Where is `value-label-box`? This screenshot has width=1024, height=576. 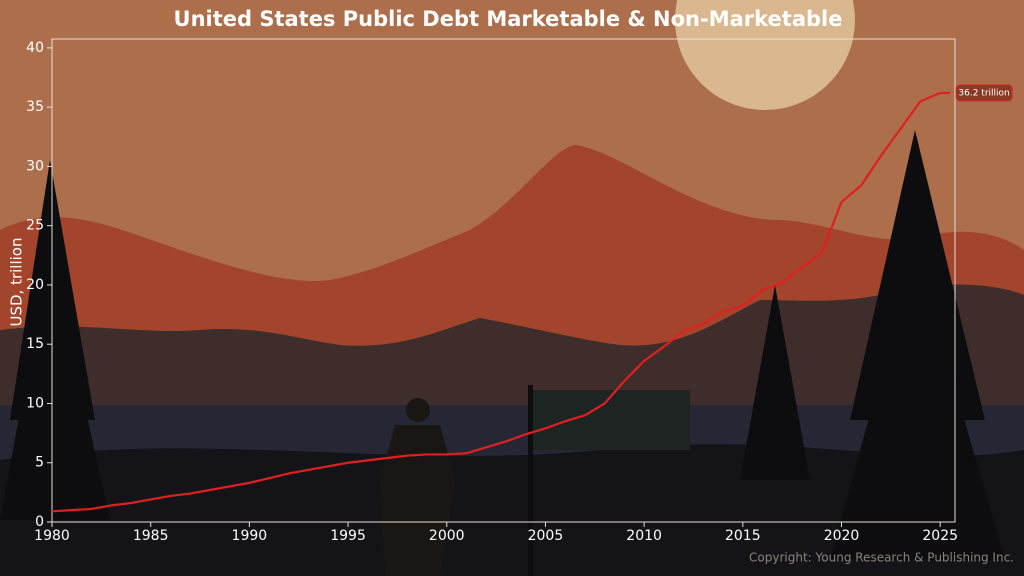
value-label-box is located at coordinates (984, 93).